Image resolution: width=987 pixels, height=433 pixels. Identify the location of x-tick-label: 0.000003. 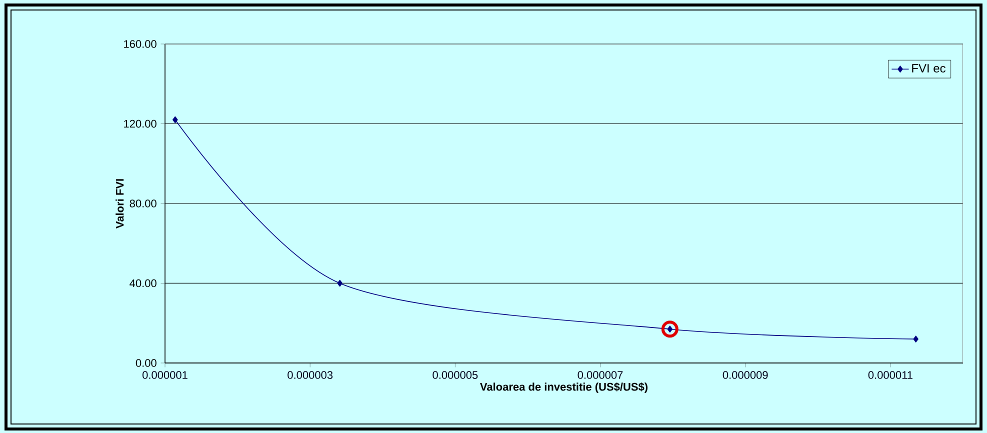
(310, 375).